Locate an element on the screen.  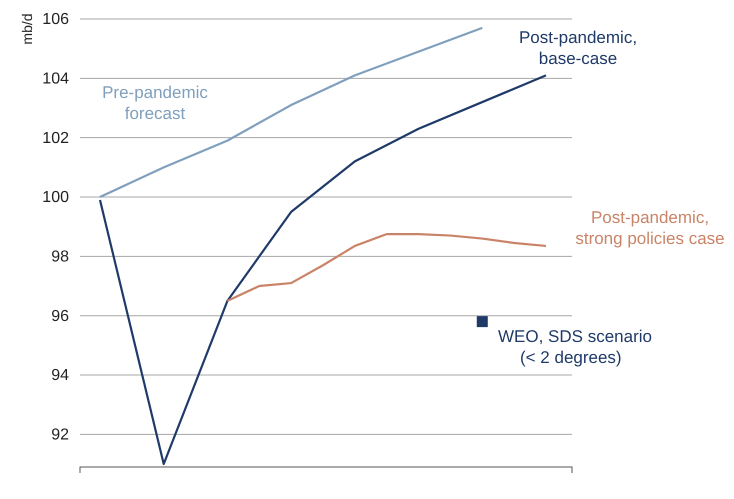
series-label: Post-pandemic, strong policies case is located at coordinates (650, 228).